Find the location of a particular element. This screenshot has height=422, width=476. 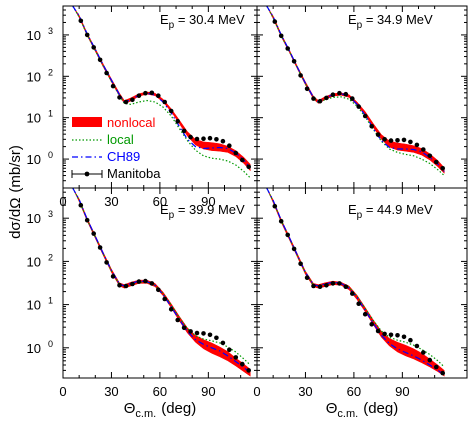

y-tick-exponent: 2 is located at coordinates (50, 72).